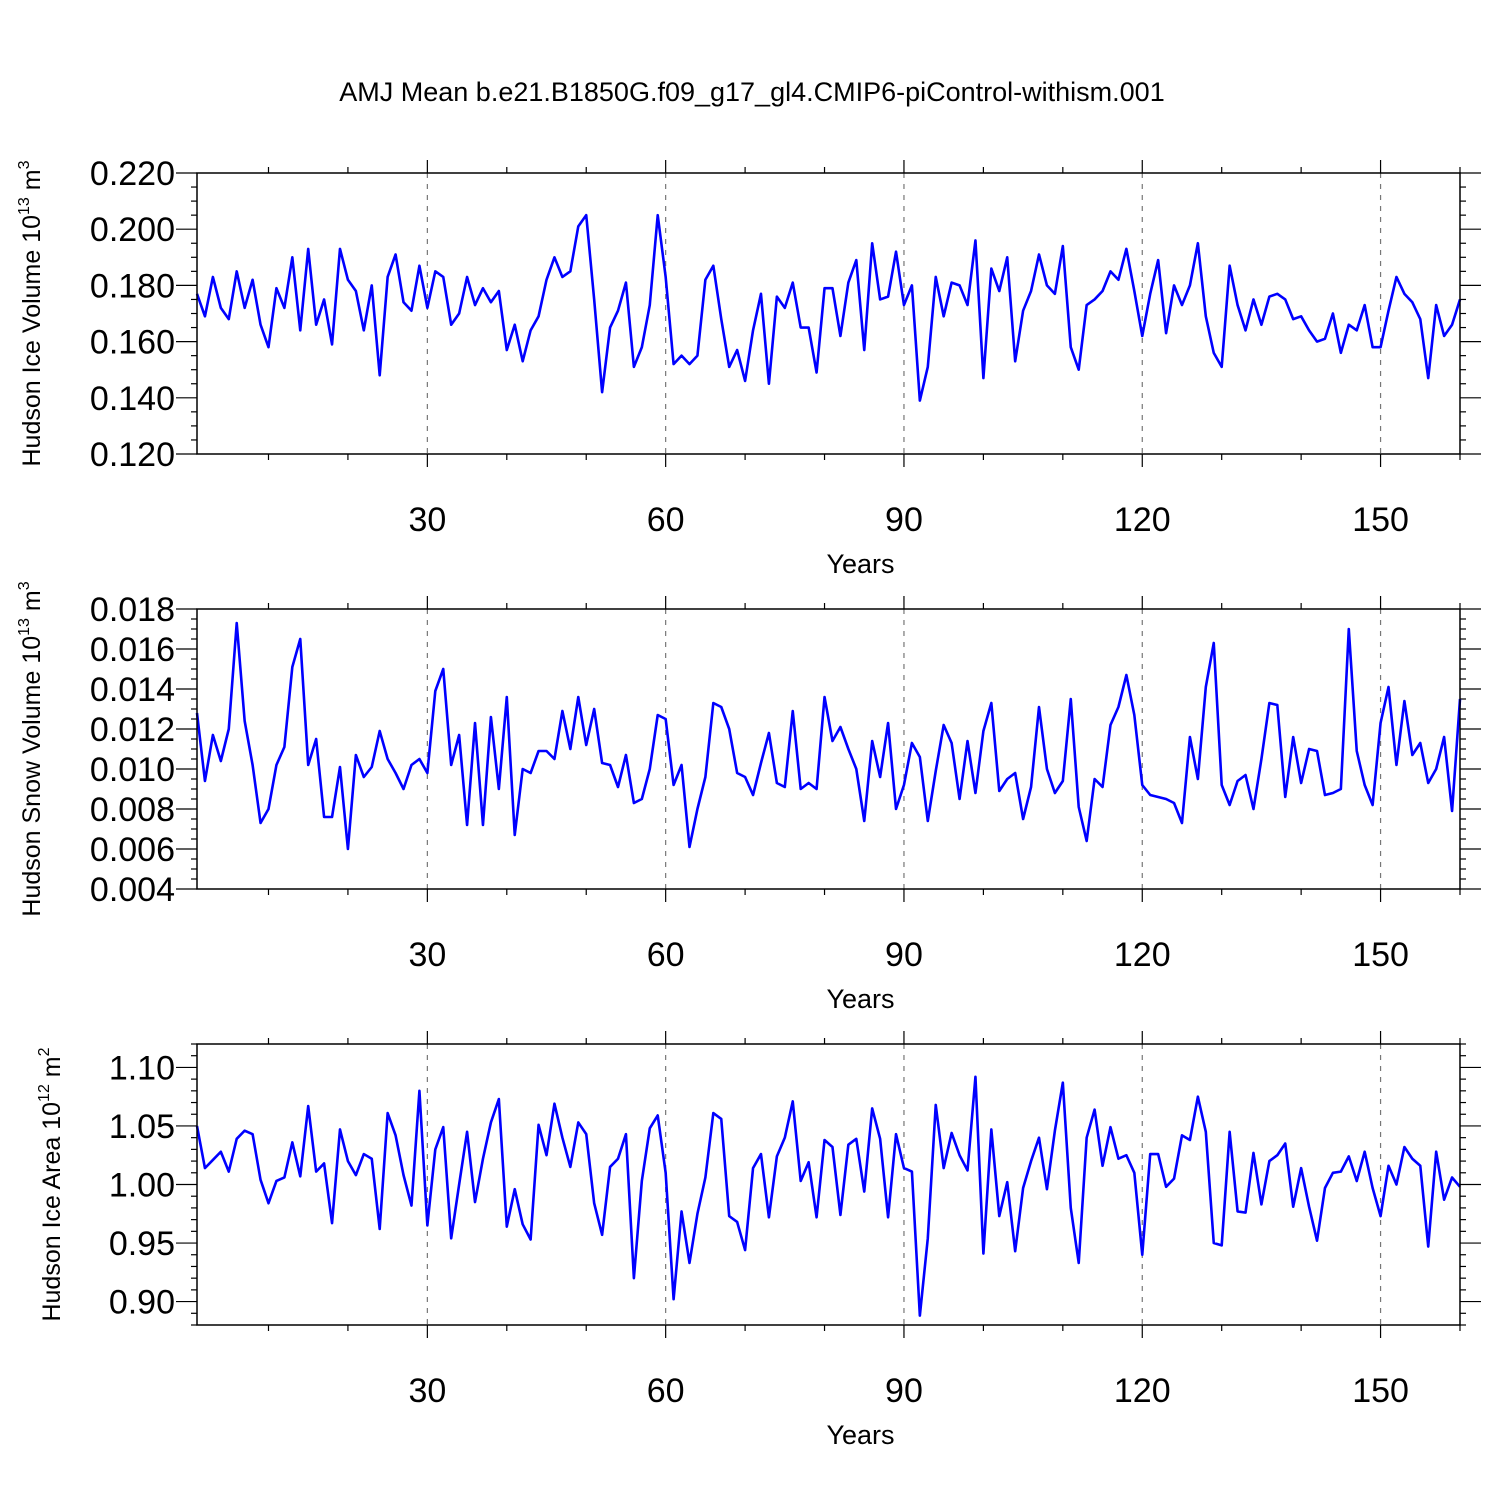 Image resolution: width=1500 pixels, height=1500 pixels. Describe the element at coordinates (132, 399) in the screenshot. I see `y-tick-label: 0.140` at that location.